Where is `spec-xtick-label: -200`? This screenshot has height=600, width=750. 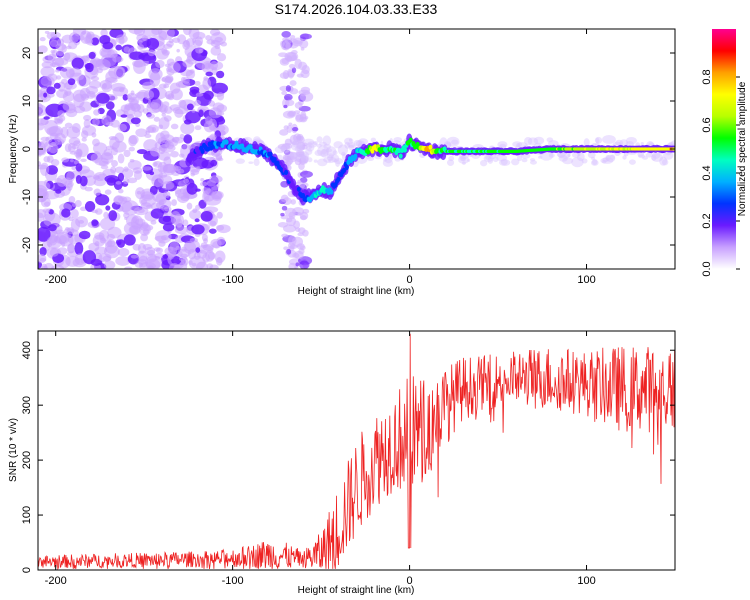
spec-xtick-label: -200 is located at coordinates (56, 280).